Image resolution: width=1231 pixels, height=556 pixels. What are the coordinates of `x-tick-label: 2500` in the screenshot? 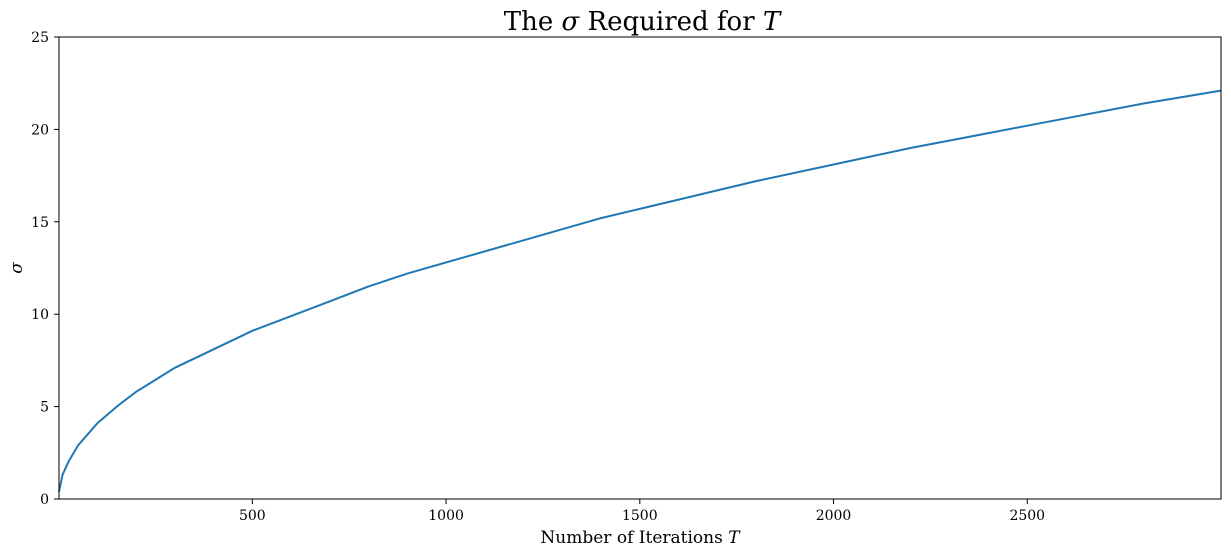 It's located at (1027, 516).